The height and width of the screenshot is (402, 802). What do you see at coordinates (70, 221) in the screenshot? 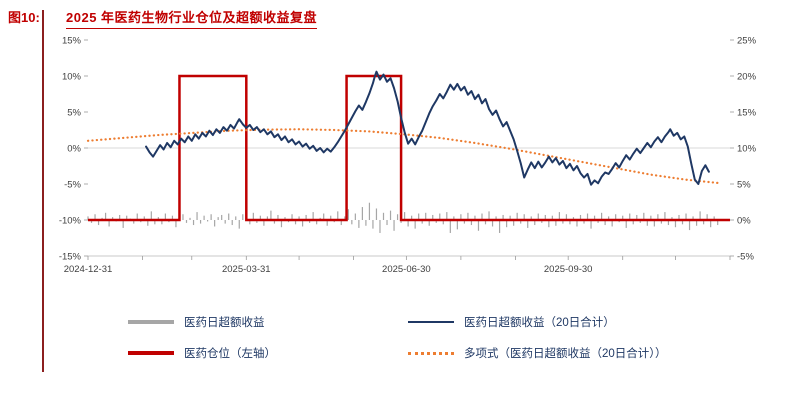
I see `left-axis-tick-label: -10%` at bounding box center [70, 221].